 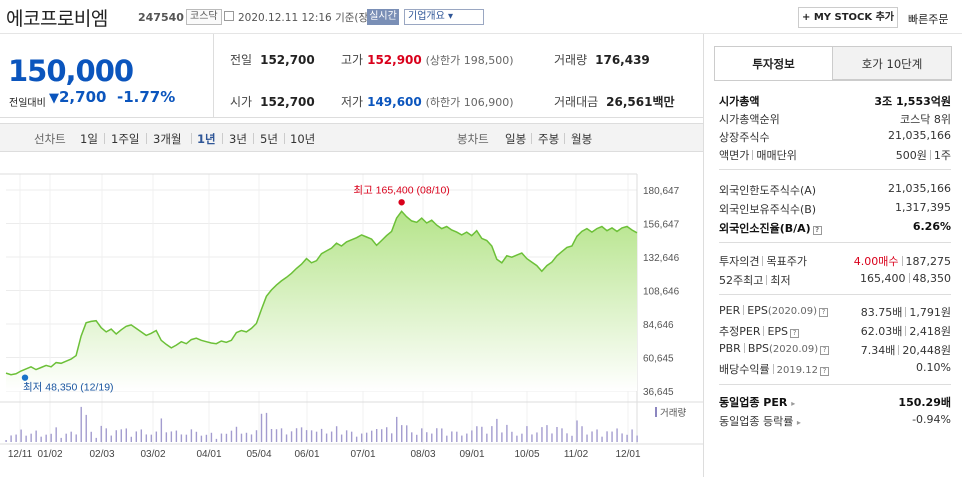 What do you see at coordinates (167, 139) in the screenshot?
I see `period-3m: 3개월` at bounding box center [167, 139].